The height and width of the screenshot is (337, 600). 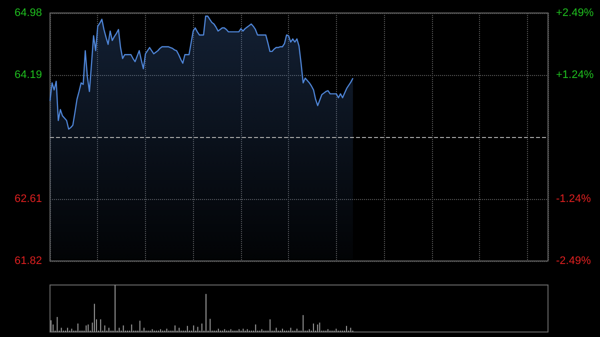 I want to click on y-tick-label: 64.98, so click(x=28, y=13).